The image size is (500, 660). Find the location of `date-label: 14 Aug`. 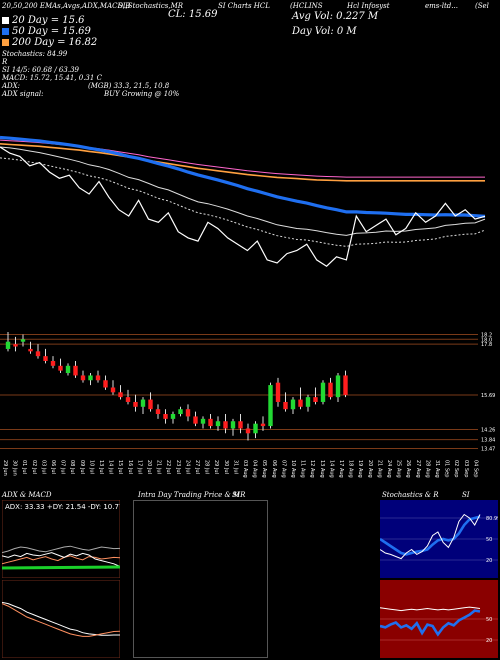

date-label: 14 Aug is located at coordinates (331, 469).